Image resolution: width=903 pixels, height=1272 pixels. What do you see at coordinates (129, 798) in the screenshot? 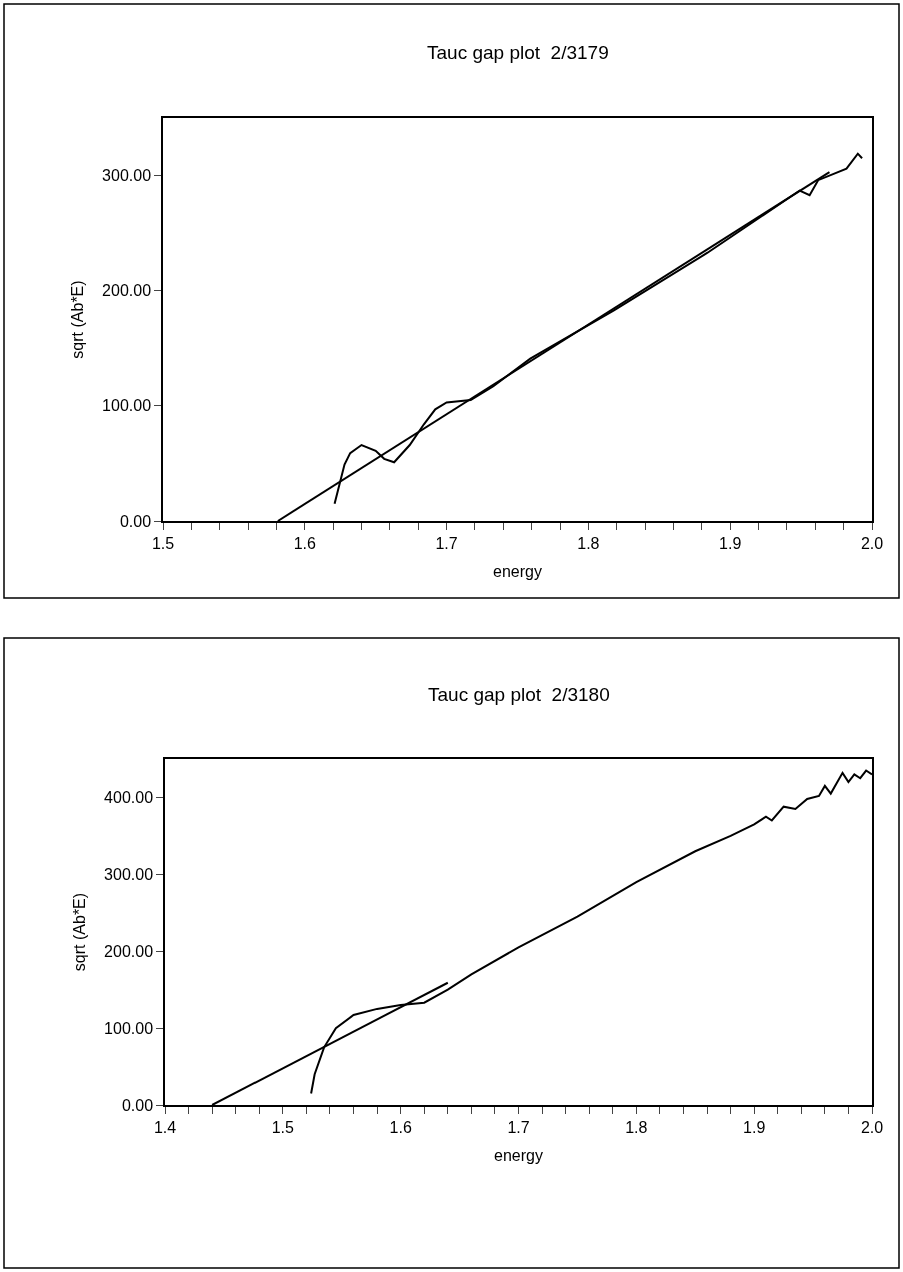
I see `y-tick-label: 400.00` at bounding box center [129, 798].